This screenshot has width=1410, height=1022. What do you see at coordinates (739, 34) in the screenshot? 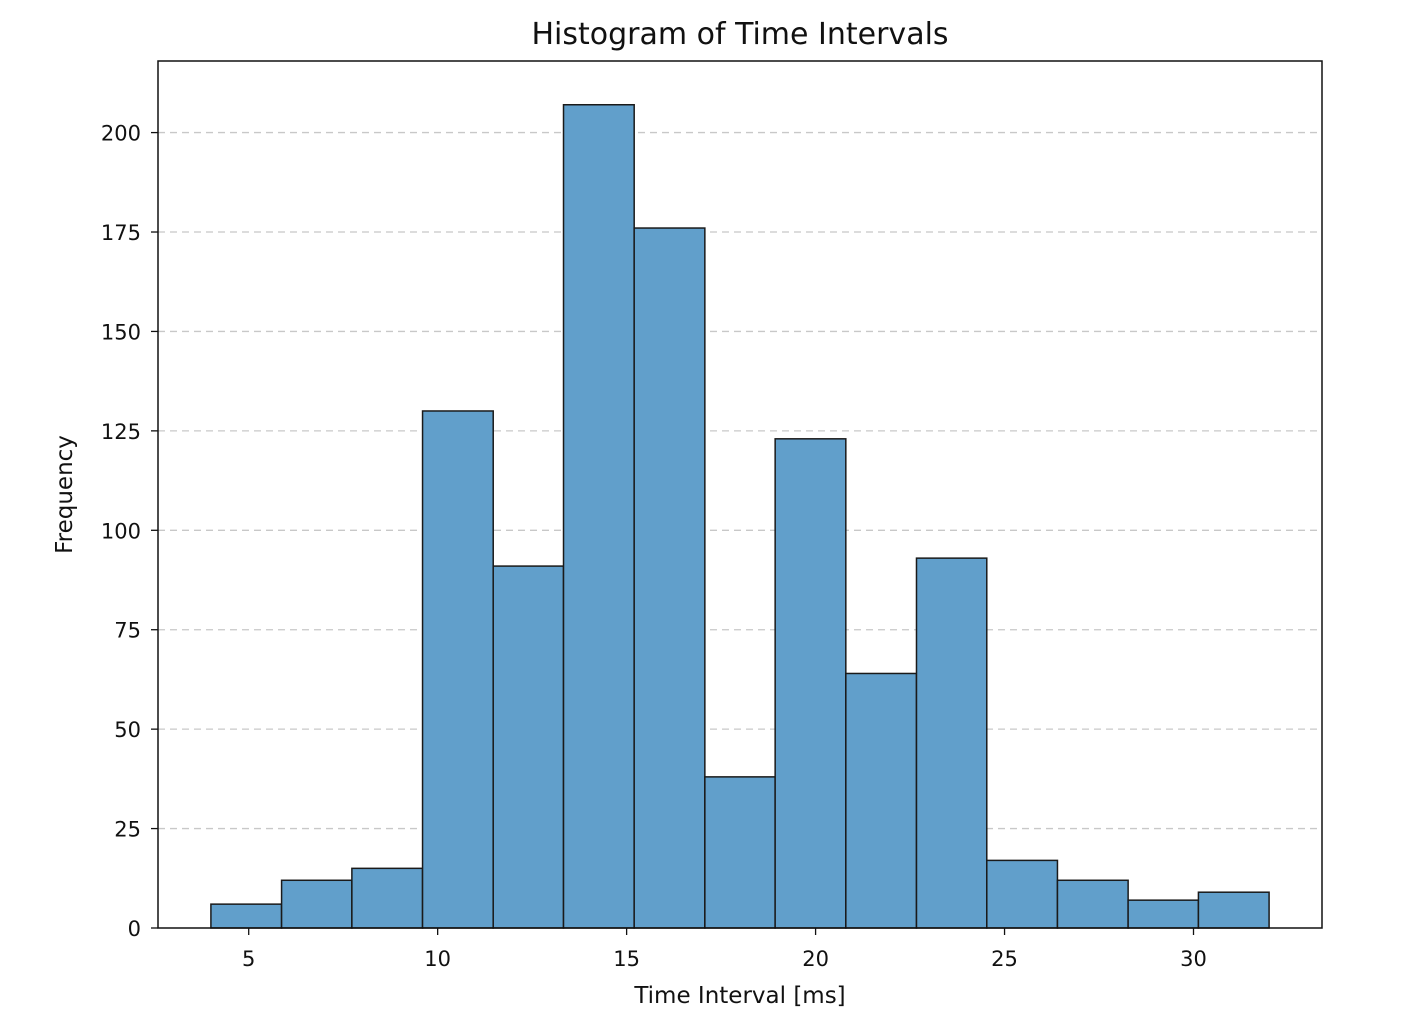
I see `chart-title: Histogram of Time Intervals` at bounding box center [739, 34].